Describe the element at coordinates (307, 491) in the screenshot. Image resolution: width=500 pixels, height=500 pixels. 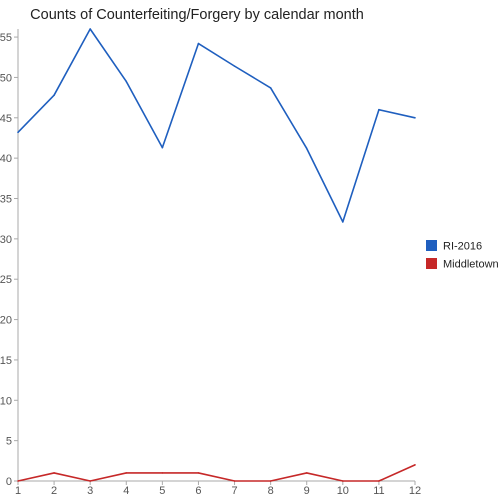
I see `x-tick-label: 9` at that location.